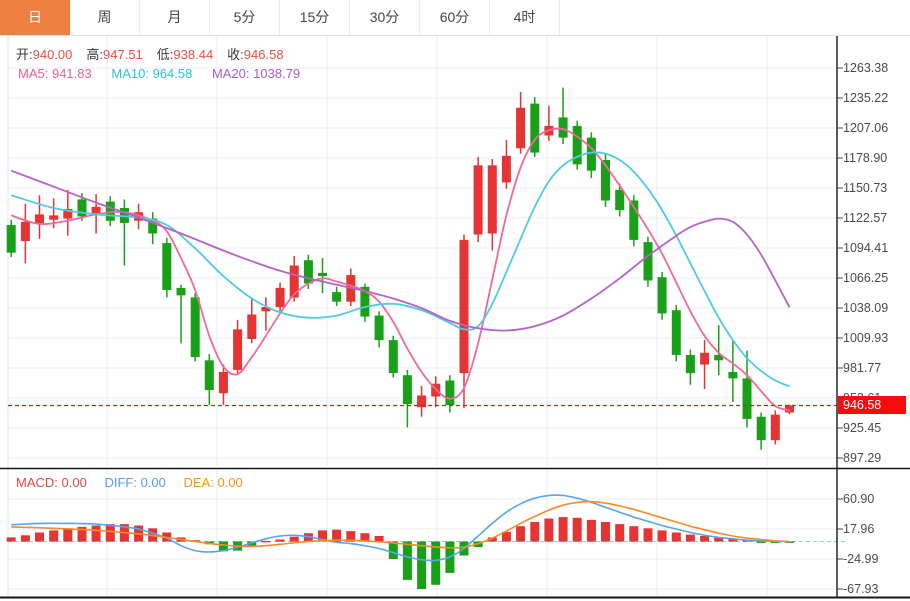  What do you see at coordinates (862, 428) in the screenshot?
I see `price-axis-label: 925.45` at bounding box center [862, 428].